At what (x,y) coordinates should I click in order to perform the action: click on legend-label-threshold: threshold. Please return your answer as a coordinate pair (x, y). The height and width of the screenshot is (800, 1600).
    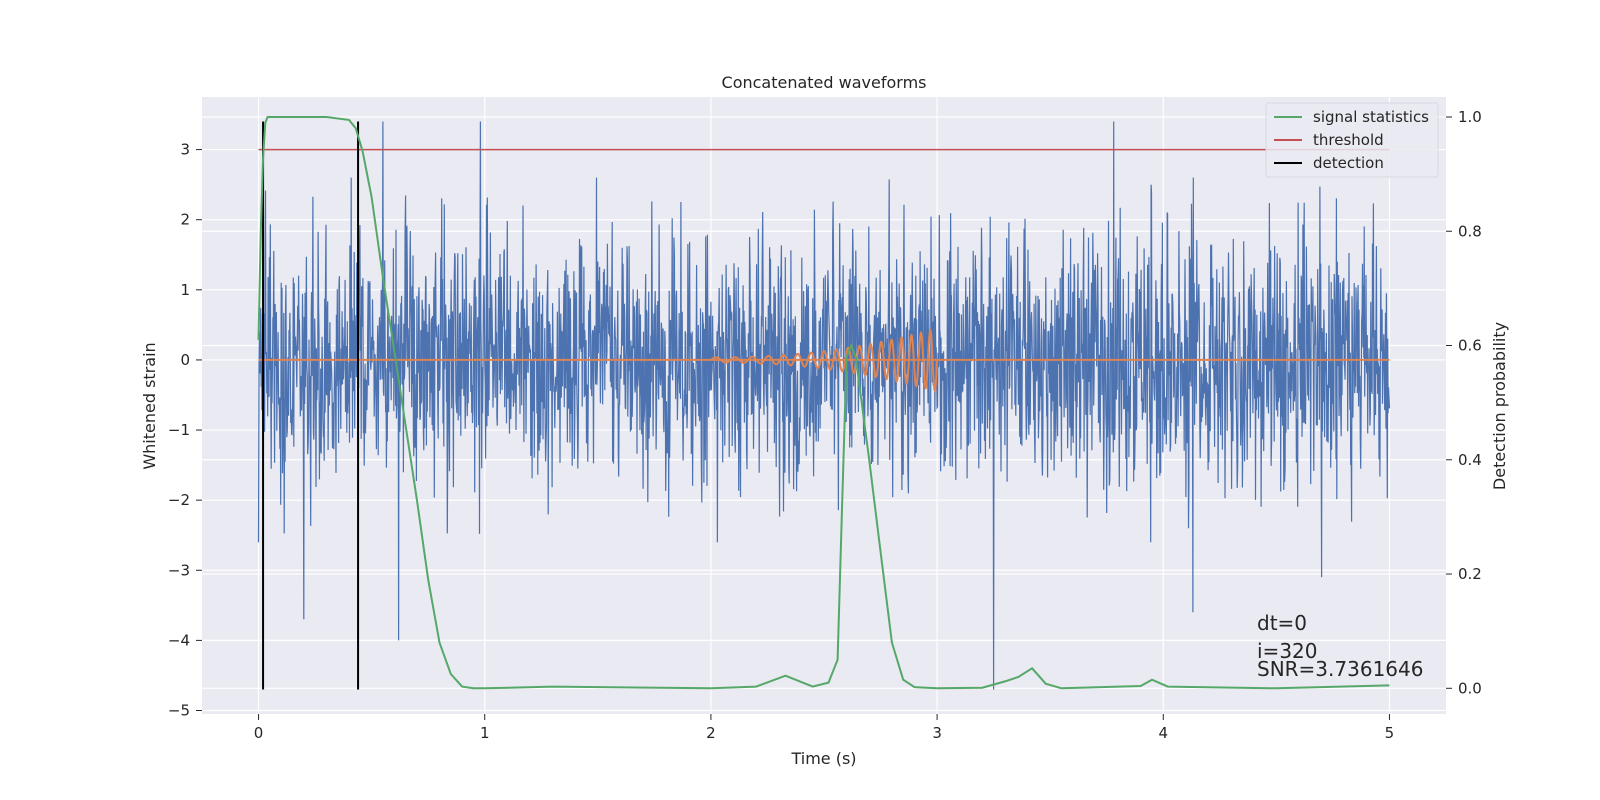
    Looking at the image, I should click on (1348, 140).